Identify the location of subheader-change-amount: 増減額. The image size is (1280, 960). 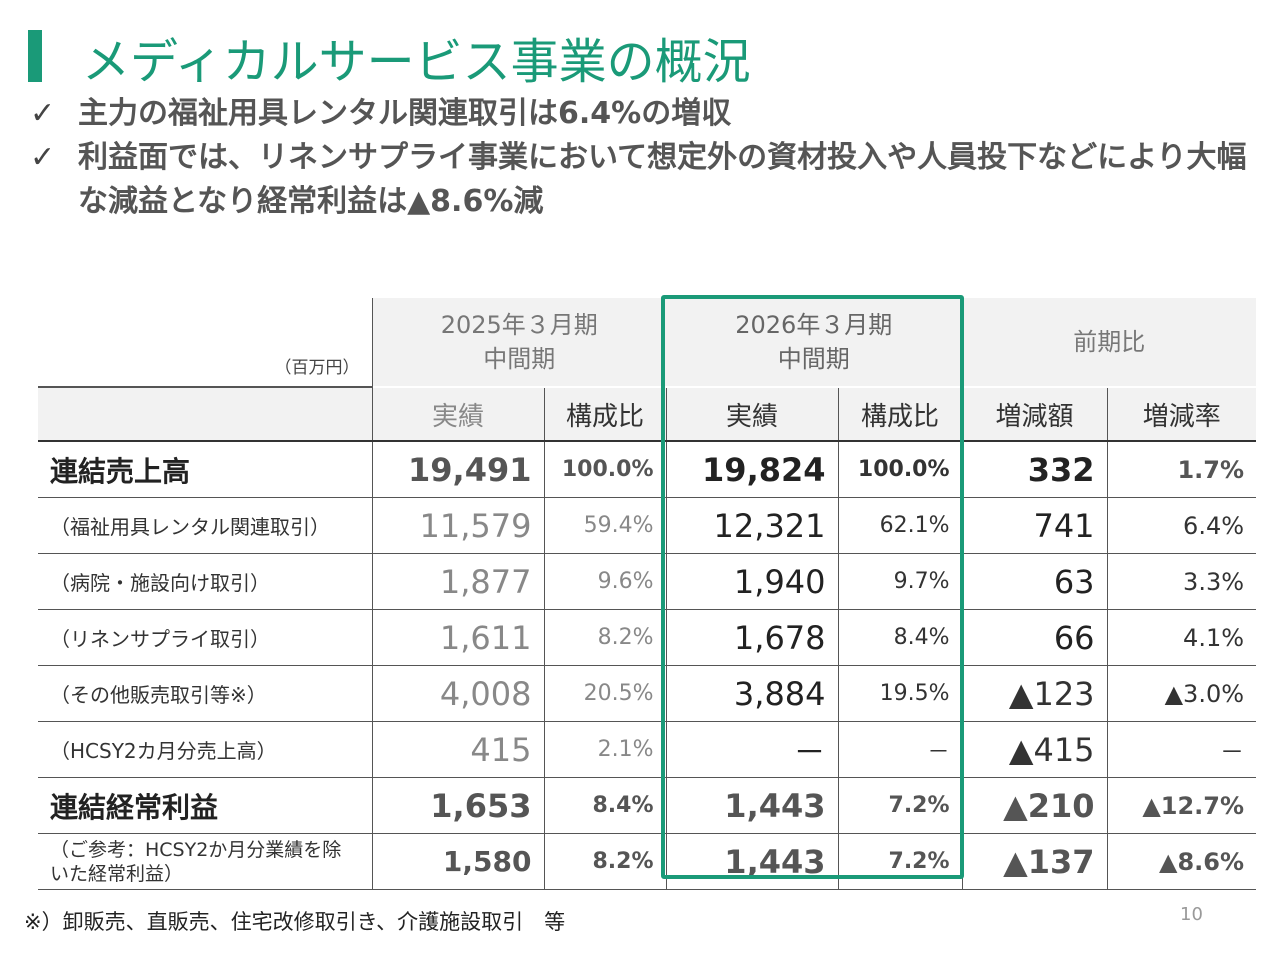
(1034, 414).